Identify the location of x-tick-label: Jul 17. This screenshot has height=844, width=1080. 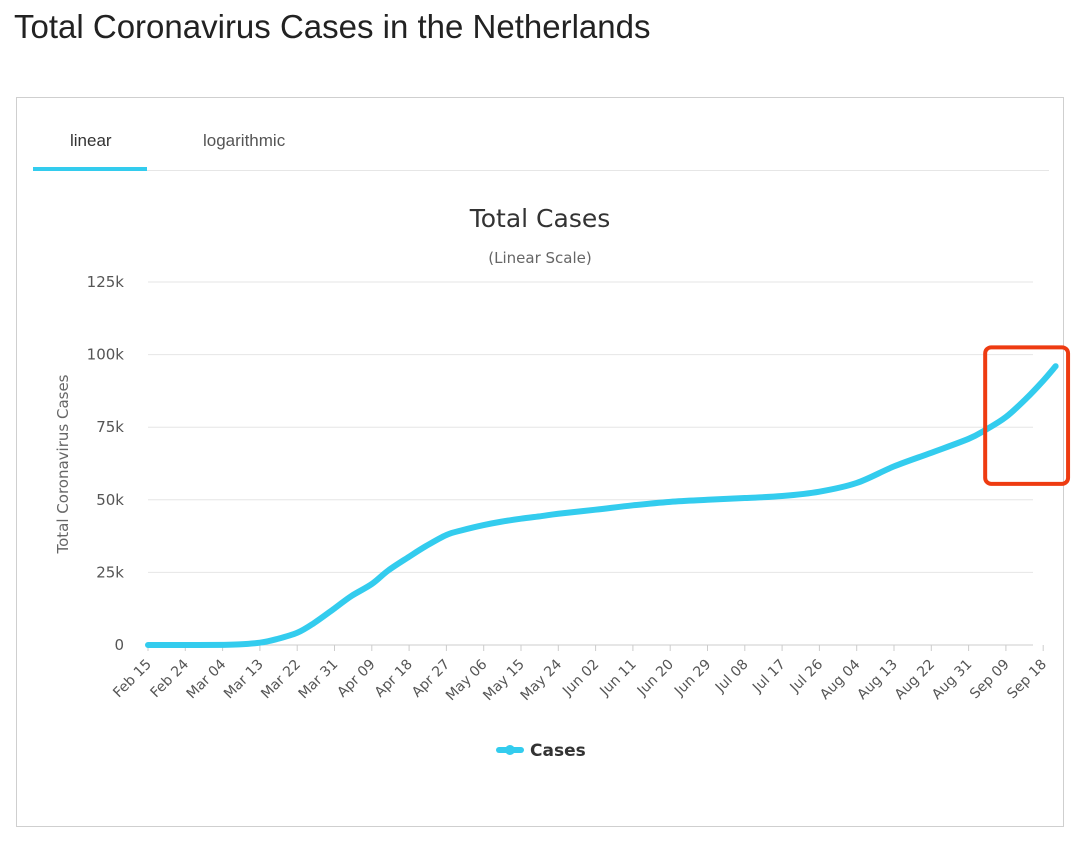
(769, 677).